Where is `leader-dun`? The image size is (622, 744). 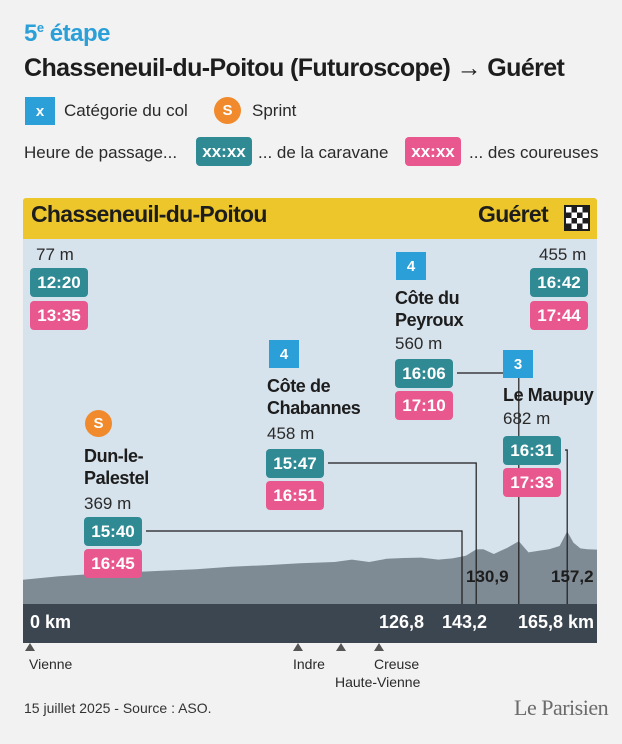
leader-dun is located at coordinates (304, 567).